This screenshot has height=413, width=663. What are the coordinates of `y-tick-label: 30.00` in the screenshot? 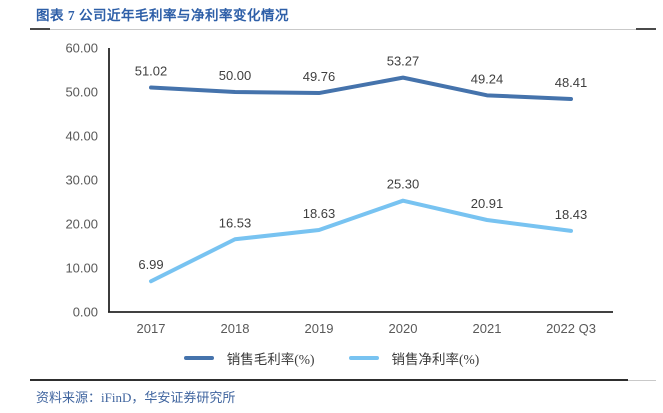 It's located at (81, 180).